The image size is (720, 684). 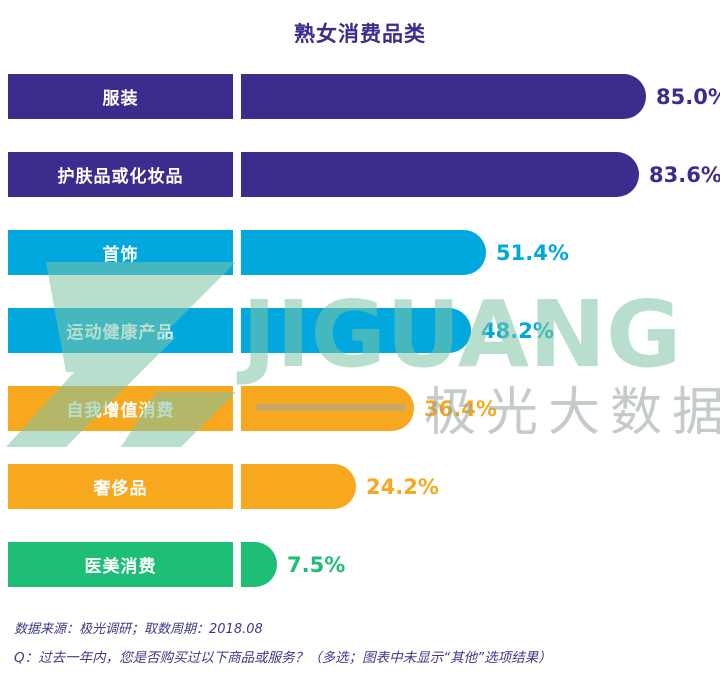 I want to click on bar-row: 奢侈品 24.2%, so click(x=364, y=486).